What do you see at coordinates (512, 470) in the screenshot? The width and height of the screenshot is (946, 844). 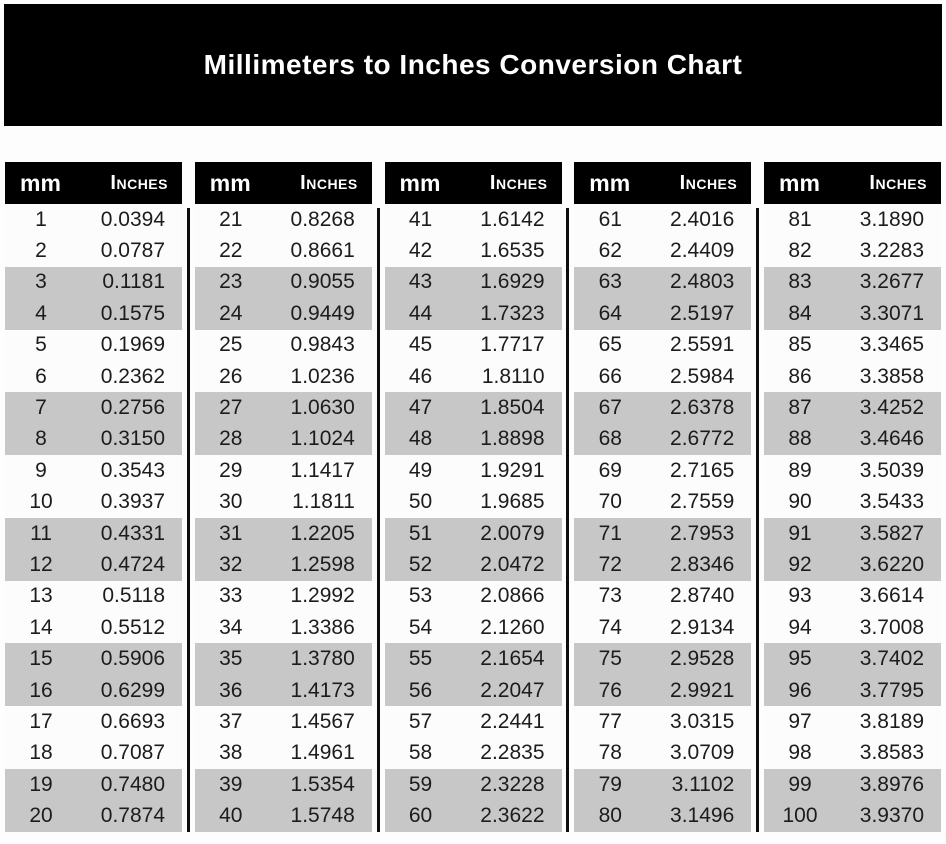 I see `inches-cell: 1.9291` at bounding box center [512, 470].